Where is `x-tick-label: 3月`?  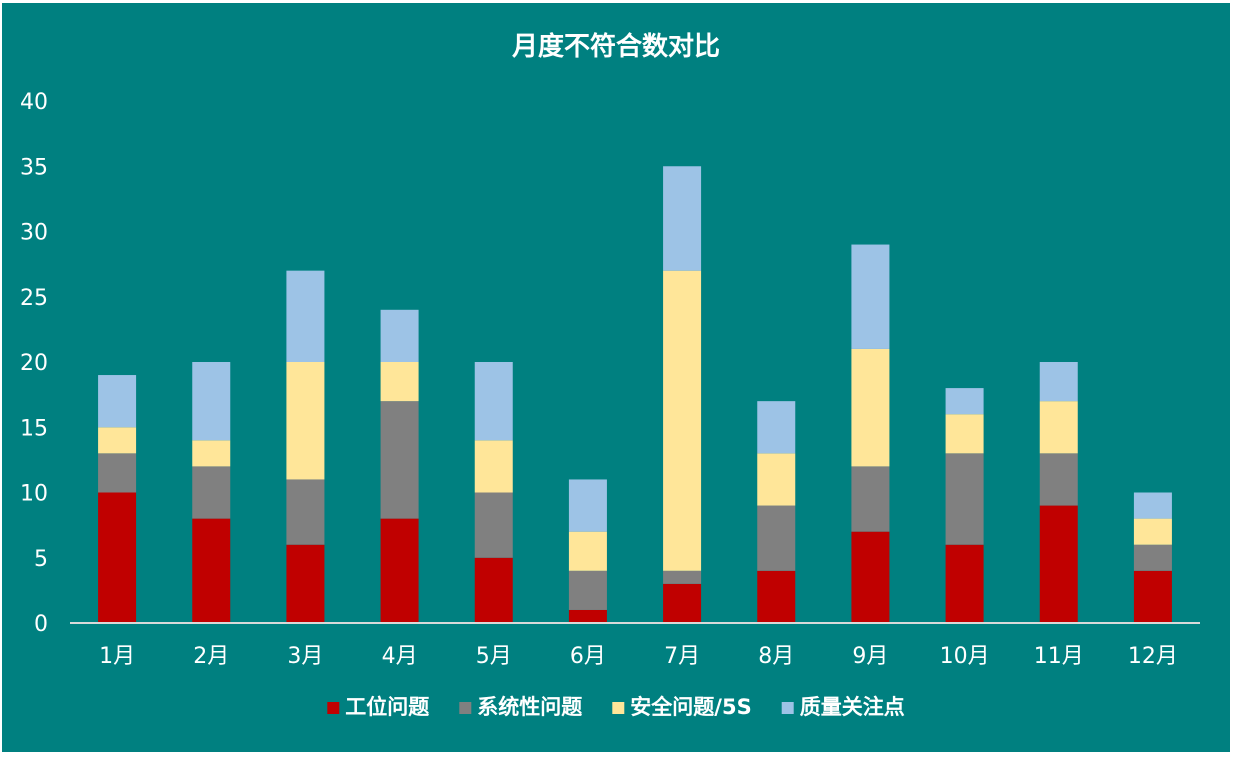 x-tick-label: 3月 is located at coordinates (305, 656).